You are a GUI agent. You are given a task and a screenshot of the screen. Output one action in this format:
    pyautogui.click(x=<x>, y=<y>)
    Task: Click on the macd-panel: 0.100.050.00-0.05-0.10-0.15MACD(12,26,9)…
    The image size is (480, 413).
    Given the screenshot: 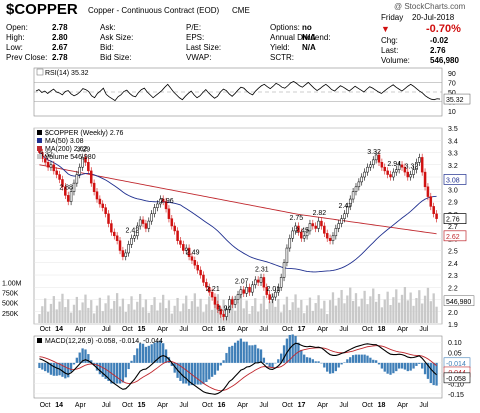 What is the action you would take?
    pyautogui.click(x=252, y=366)
    